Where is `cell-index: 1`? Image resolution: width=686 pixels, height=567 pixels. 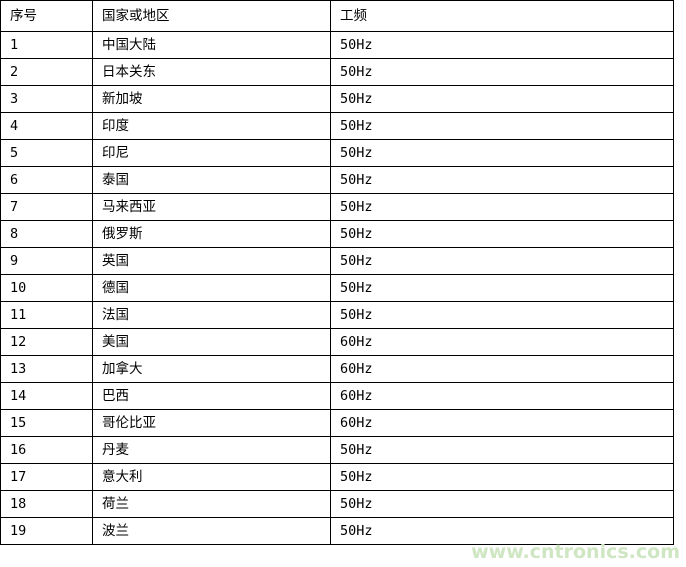
cell-index: 1 is located at coordinates (46, 45).